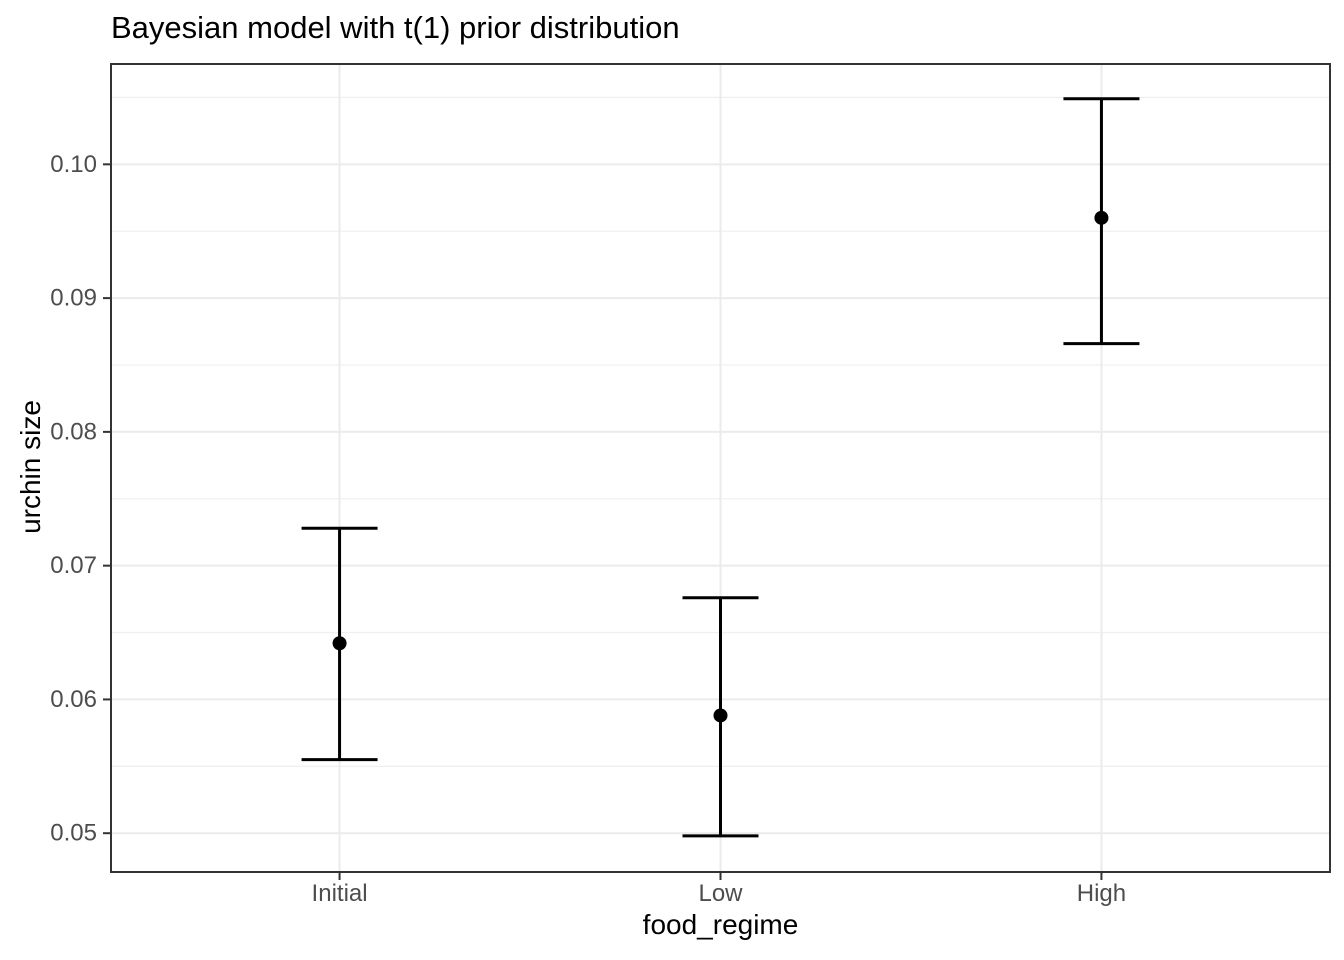  What do you see at coordinates (73, 565) in the screenshot?
I see `y-tick-label: 0.07` at bounding box center [73, 565].